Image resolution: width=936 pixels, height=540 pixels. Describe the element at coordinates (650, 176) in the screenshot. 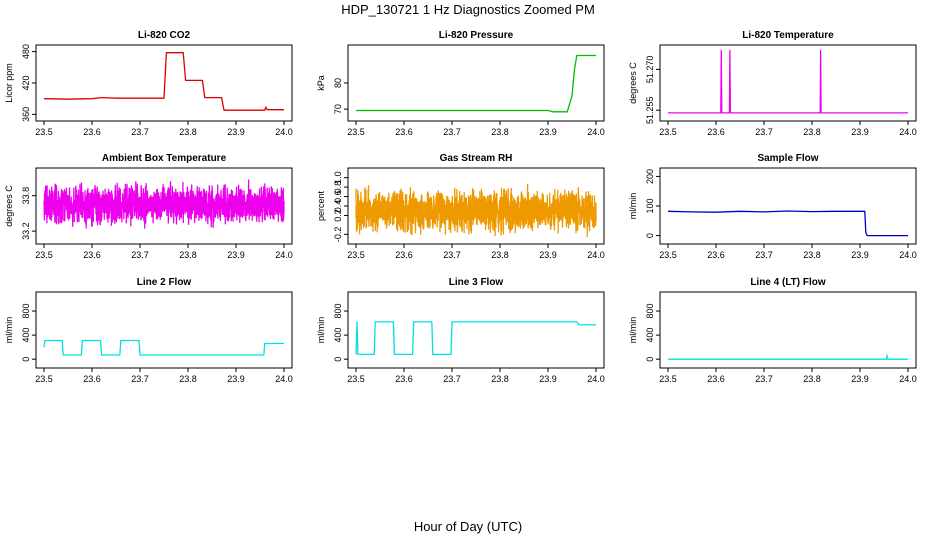

I see `y-tick-label: 200` at that location.